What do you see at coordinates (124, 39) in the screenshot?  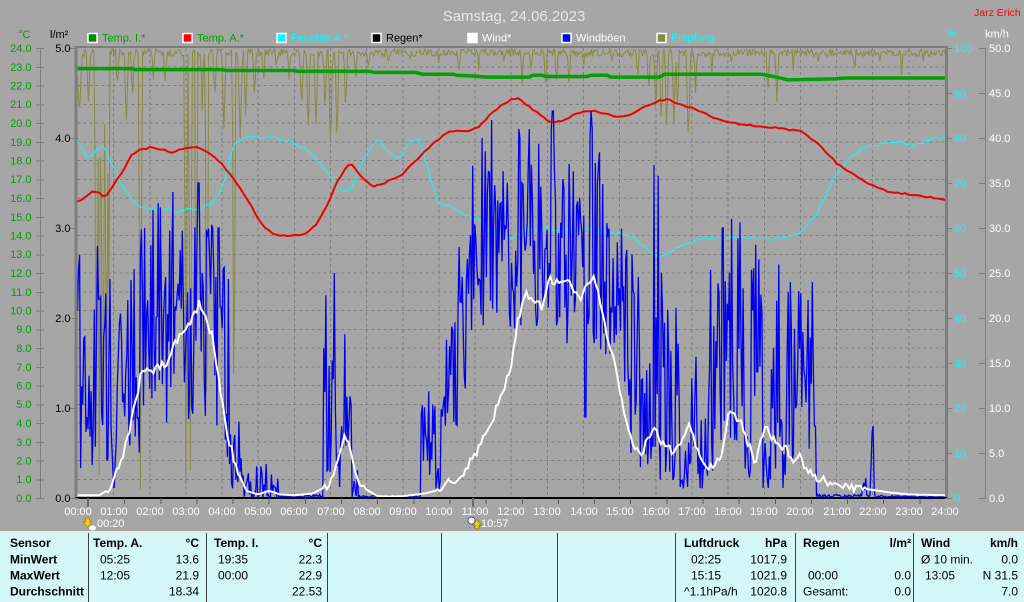 I see `svg-text: Temp. I.*` at bounding box center [124, 39].